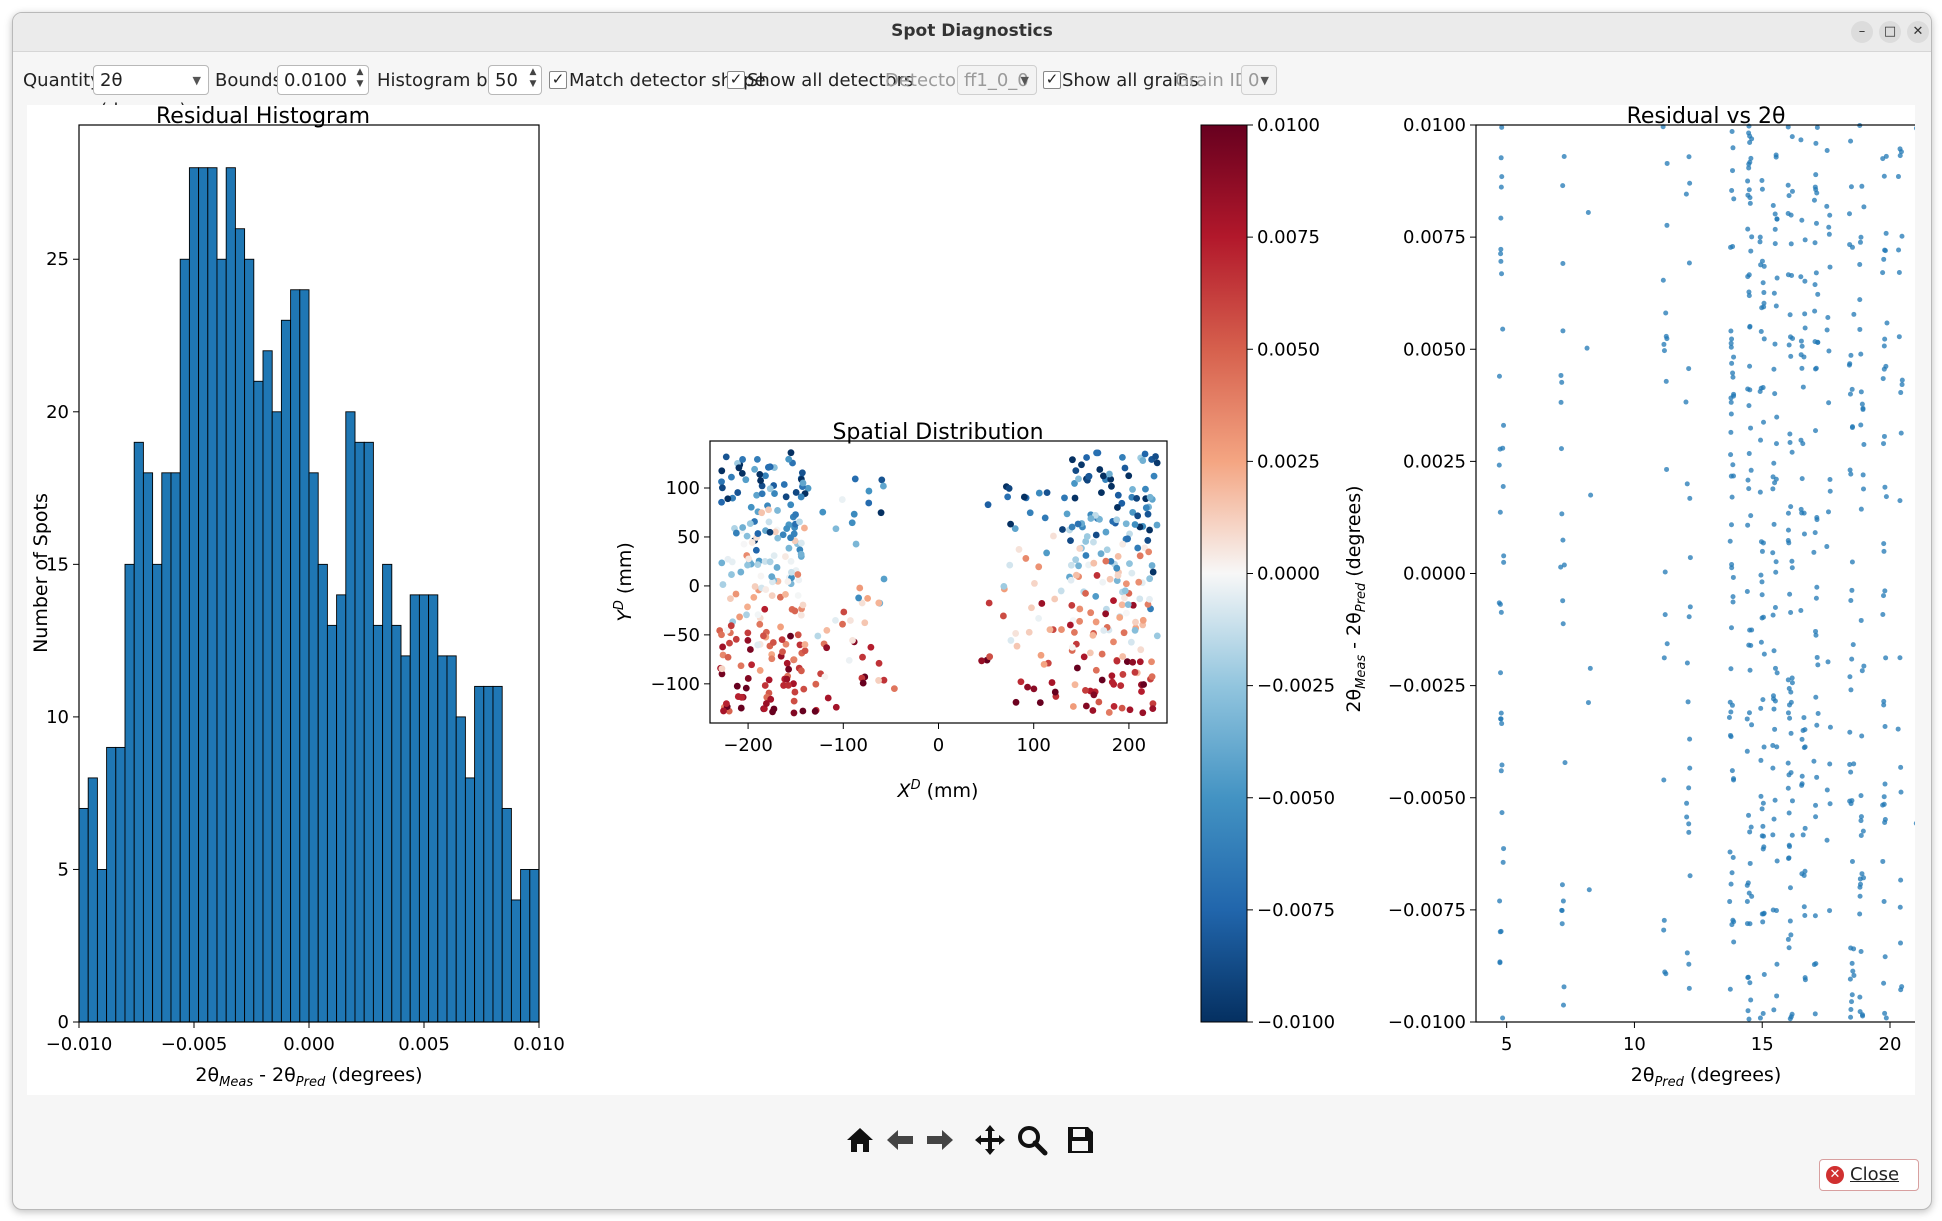 The image size is (1942, 1221). What do you see at coordinates (1890, 1044) in the screenshot?
I see `residual-xtick-label: 20` at bounding box center [1890, 1044].